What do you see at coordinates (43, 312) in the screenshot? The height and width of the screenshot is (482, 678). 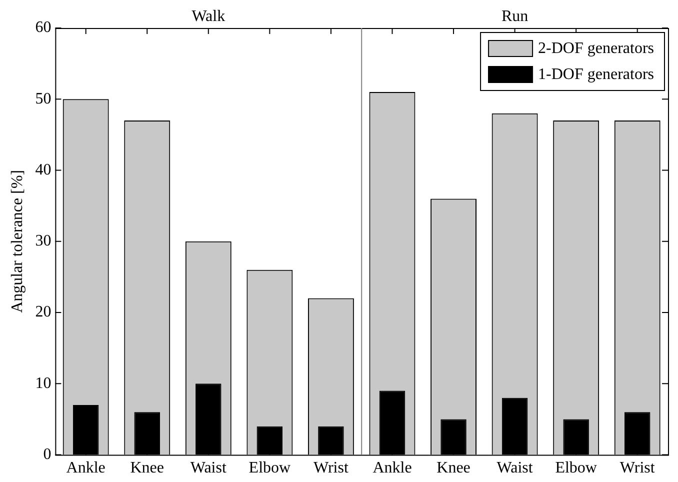 I see `y-tick-label: 20` at bounding box center [43, 312].